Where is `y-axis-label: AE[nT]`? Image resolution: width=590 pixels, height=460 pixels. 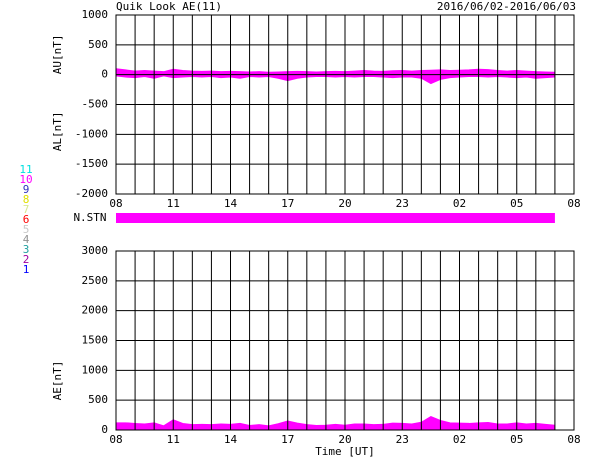 y-axis-label: AE[nT] is located at coordinates (57, 381).